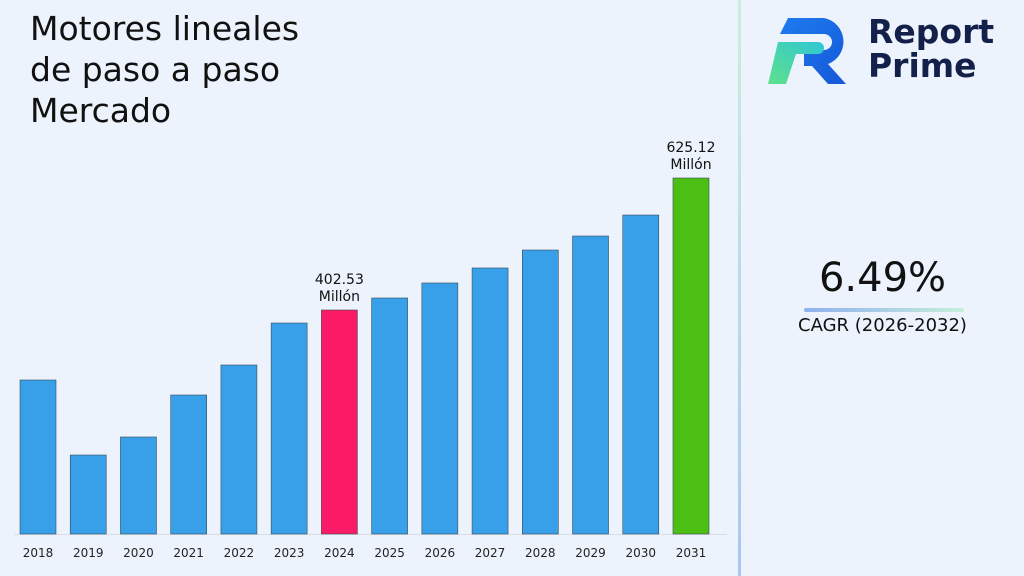  What do you see at coordinates (739, 288) in the screenshot?
I see `divider` at bounding box center [739, 288].